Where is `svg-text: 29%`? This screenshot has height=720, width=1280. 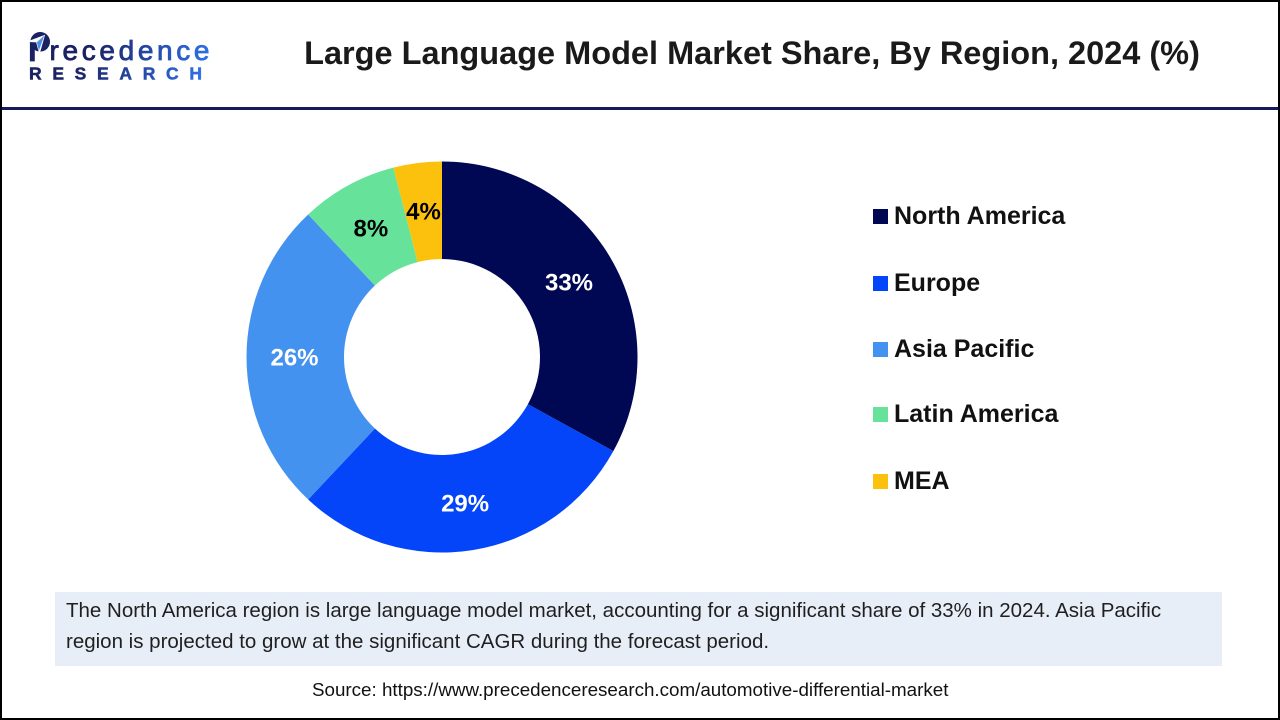
svg-text: 29% is located at coordinates (465, 503).